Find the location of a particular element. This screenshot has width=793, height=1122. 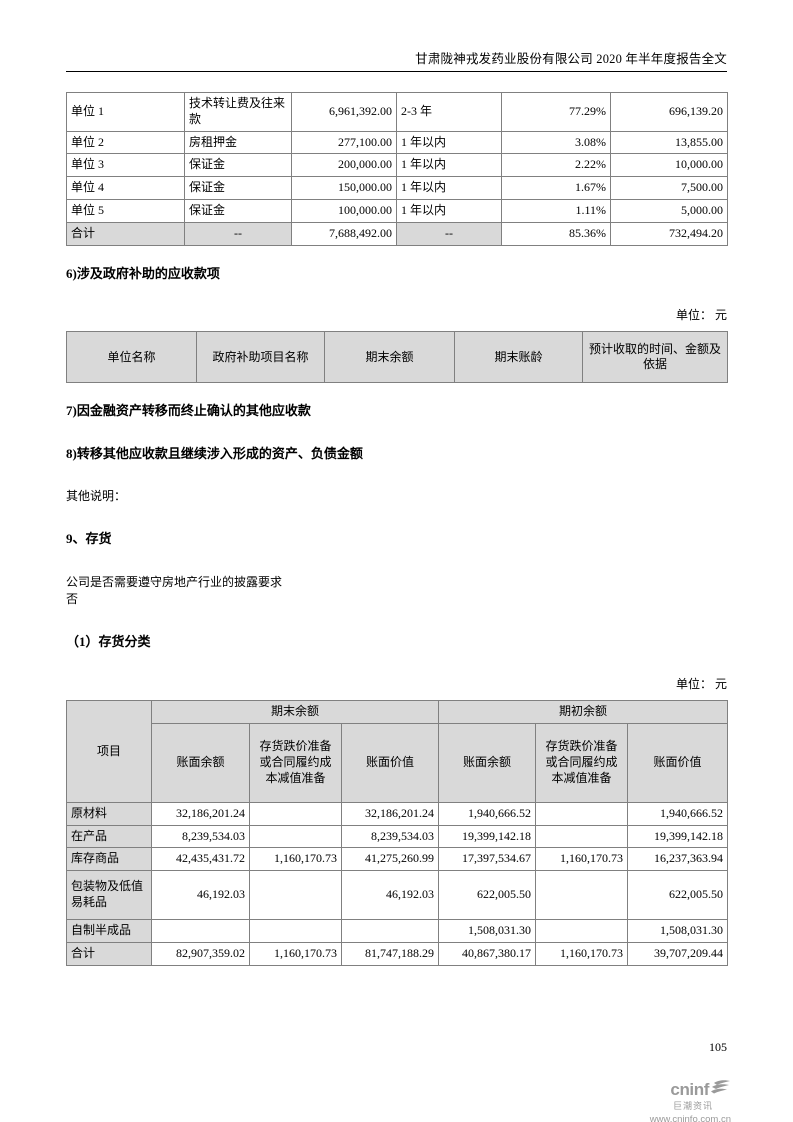

cell-closing-book-value: 81,747,188.29 is located at coordinates (390, 954).